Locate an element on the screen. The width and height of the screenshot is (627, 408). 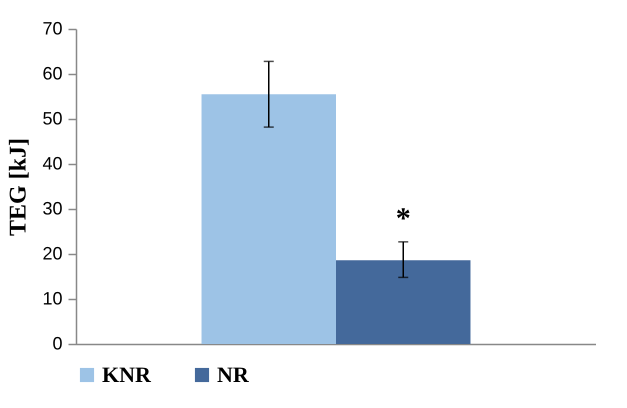
y-tick-label: 10 is located at coordinates (52, 298).